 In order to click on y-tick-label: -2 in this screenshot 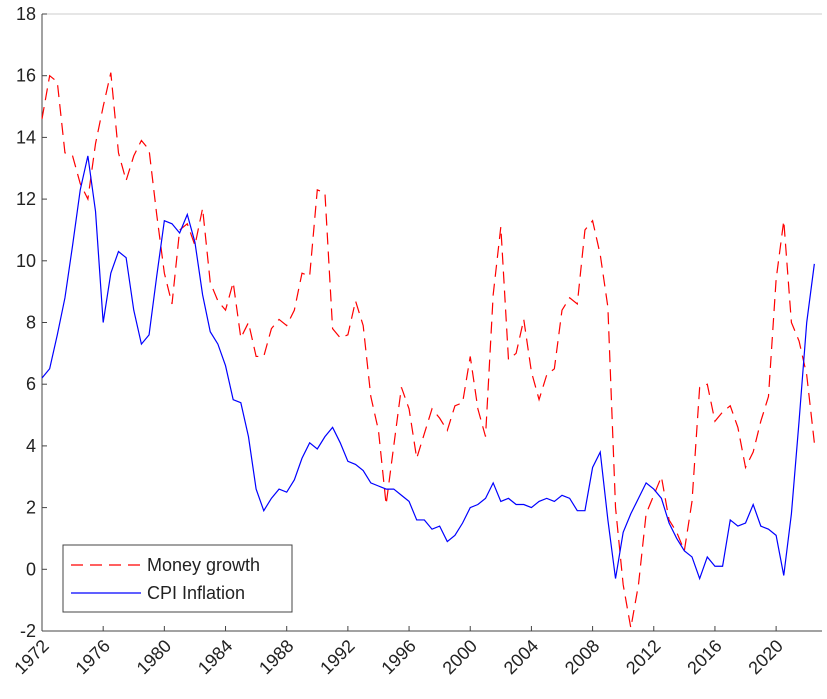, I will do `click(28, 631)`.